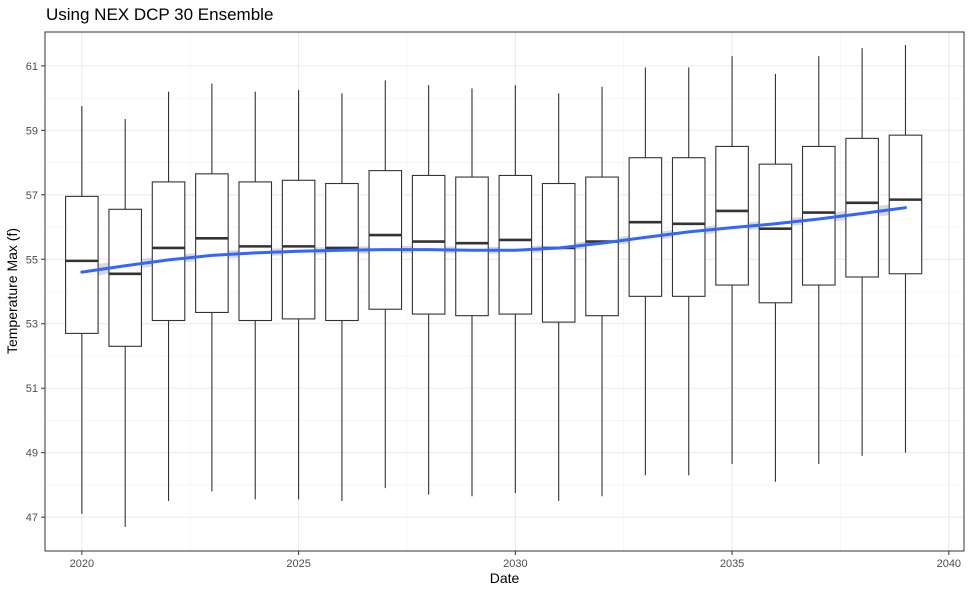 This screenshot has width=970, height=594. I want to click on y-tick-label: 47, so click(32, 518).